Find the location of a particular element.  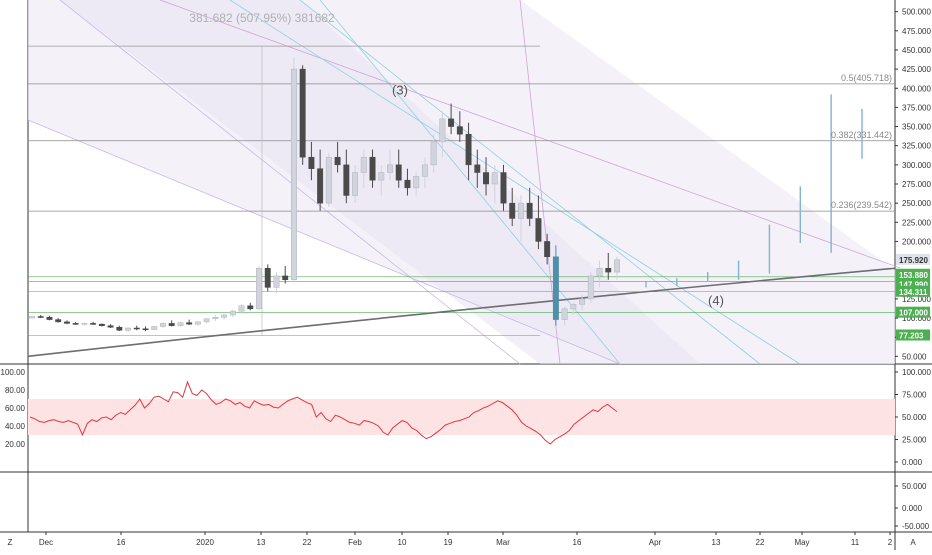

rsi-axis-label: 50.000 is located at coordinates (914, 417).